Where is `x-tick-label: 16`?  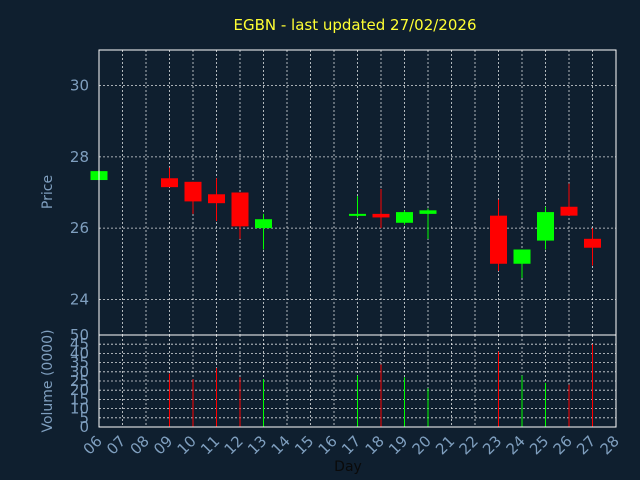
x-tick-label: 16 is located at coordinates (328, 445).